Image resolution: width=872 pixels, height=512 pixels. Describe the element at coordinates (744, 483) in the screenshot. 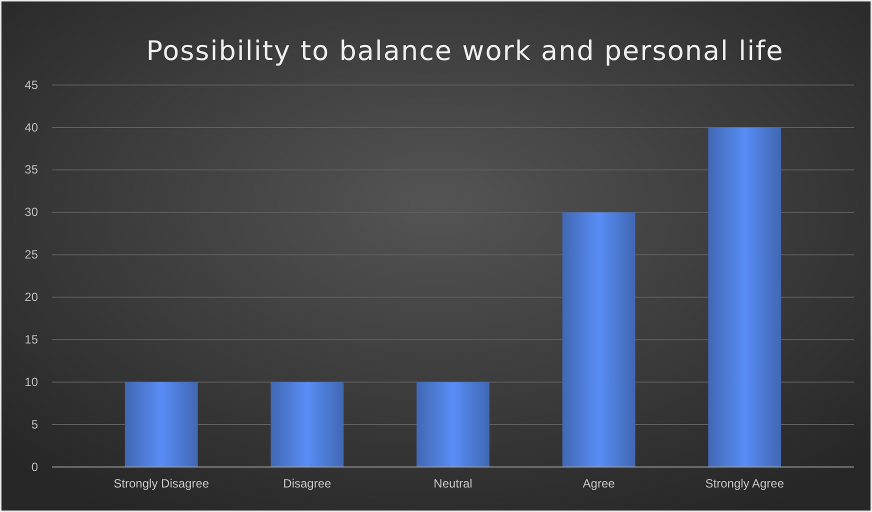

I see `x-tick-label: Strongly Agree` at that location.